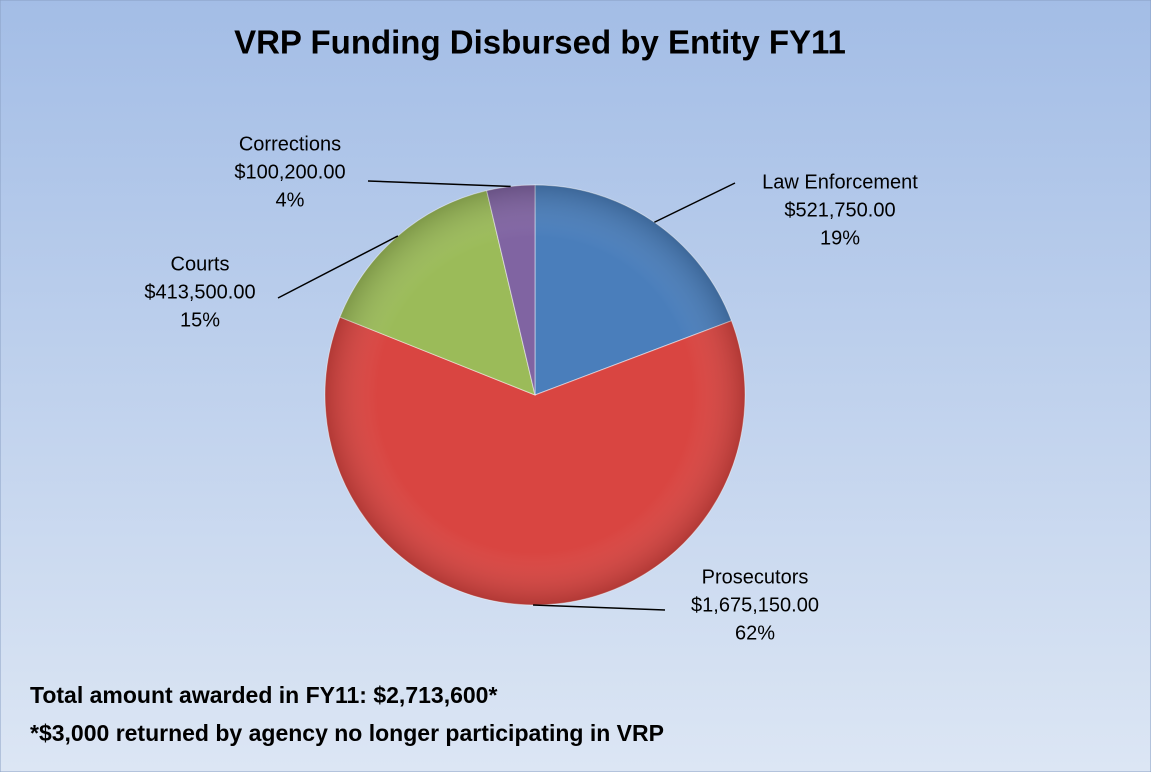 This screenshot has height=772, width=1151. What do you see at coordinates (290, 144) in the screenshot?
I see `category-label: Corrections` at bounding box center [290, 144].